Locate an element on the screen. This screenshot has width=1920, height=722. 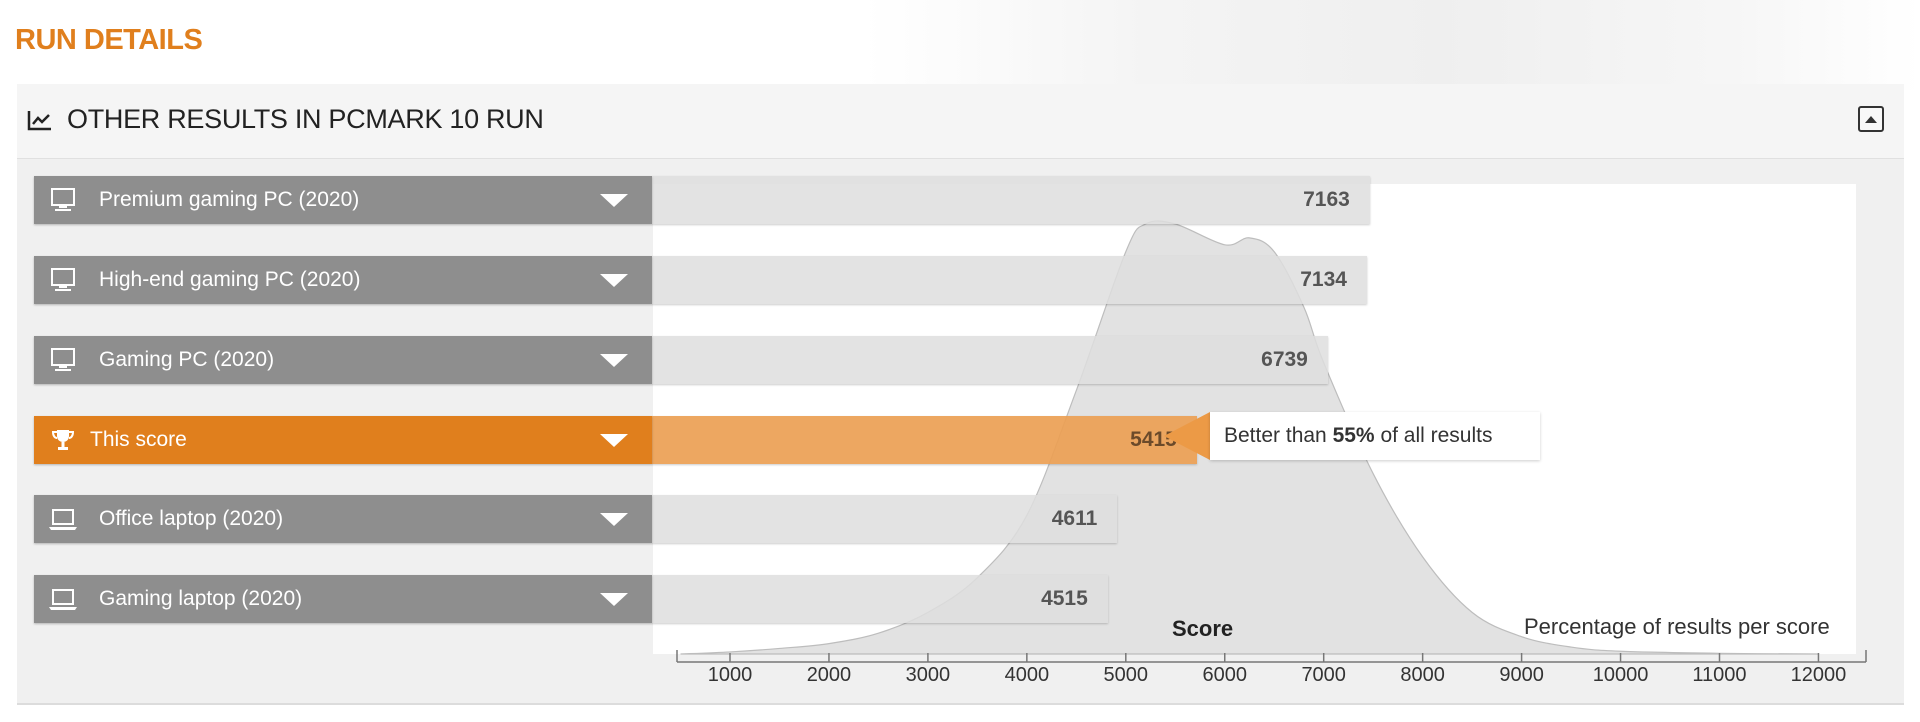
x-tick-label: 1000 is located at coordinates (730, 675).